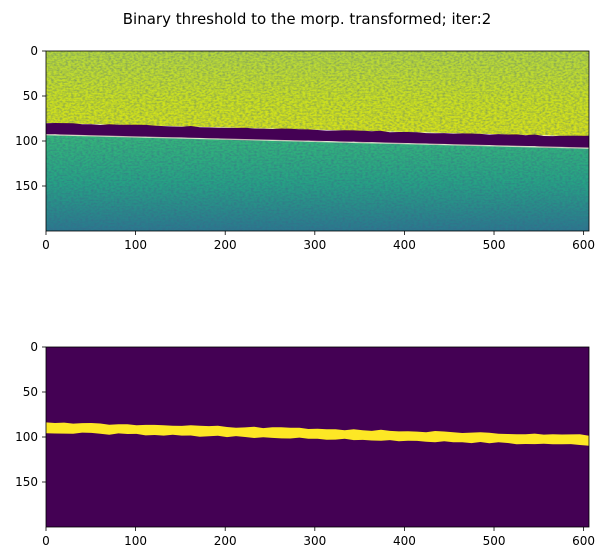  Describe the element at coordinates (317, 94) in the screenshot. I see `upper-region-texture` at that location.